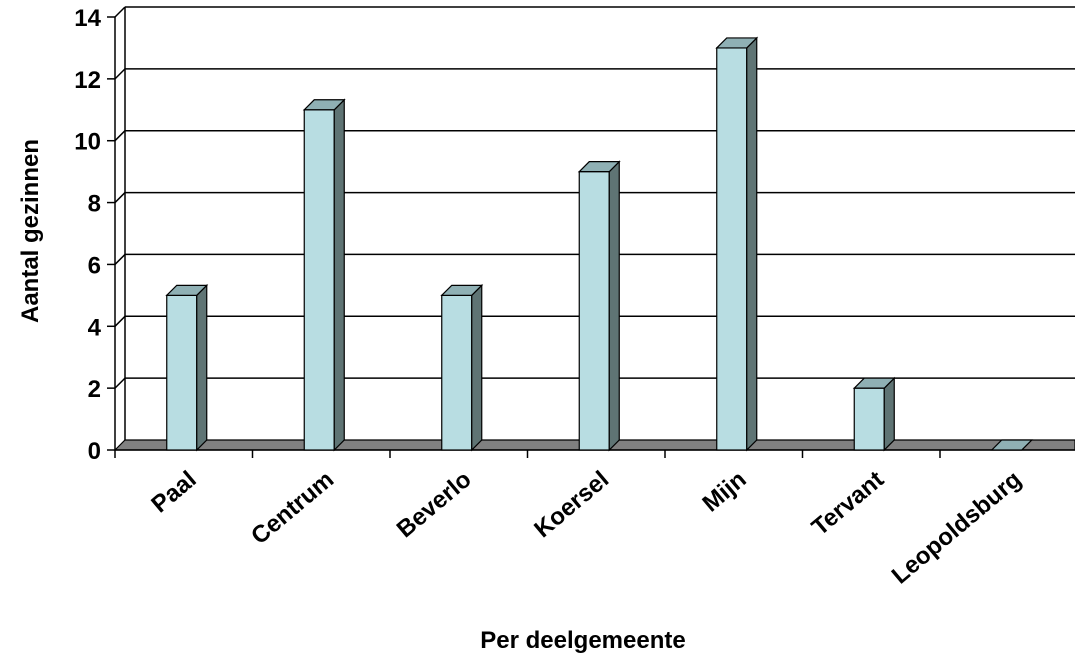 The width and height of the screenshot is (1075, 662). I want to click on x-tick-label: Centrum, so click(292, 508).